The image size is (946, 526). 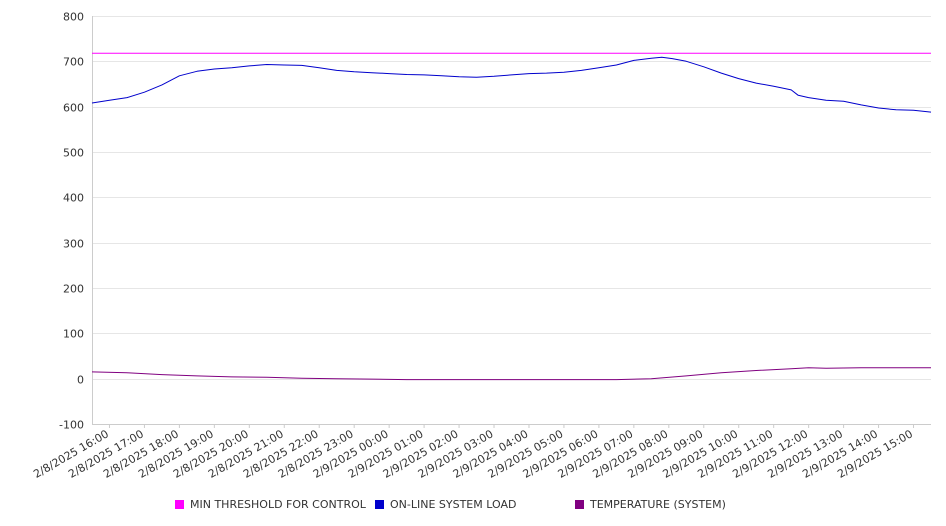 What do you see at coordinates (73, 198) in the screenshot?
I see `y-tick-label: 400` at bounding box center [73, 198].